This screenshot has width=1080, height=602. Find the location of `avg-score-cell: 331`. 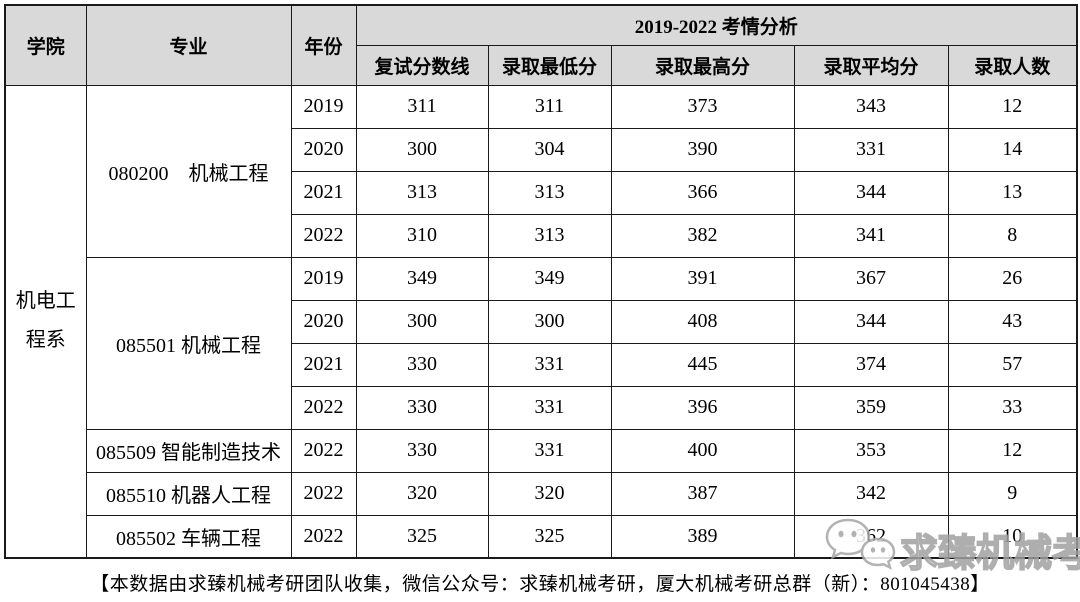

avg-score-cell: 331 is located at coordinates (871, 149).